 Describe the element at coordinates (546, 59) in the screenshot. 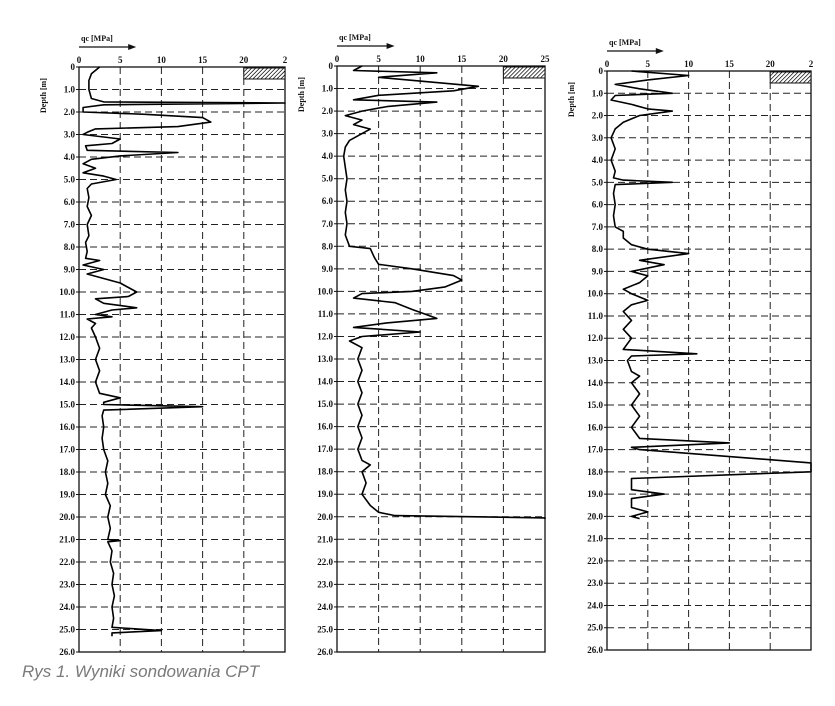

I see `x-tick-label: 25` at that location.